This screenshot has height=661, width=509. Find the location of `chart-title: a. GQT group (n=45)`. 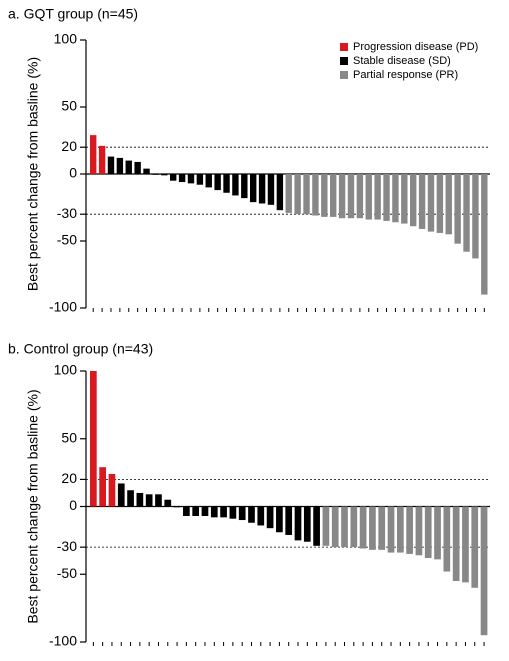

chart-title: a. GQT group (n=45) is located at coordinates (73, 14).